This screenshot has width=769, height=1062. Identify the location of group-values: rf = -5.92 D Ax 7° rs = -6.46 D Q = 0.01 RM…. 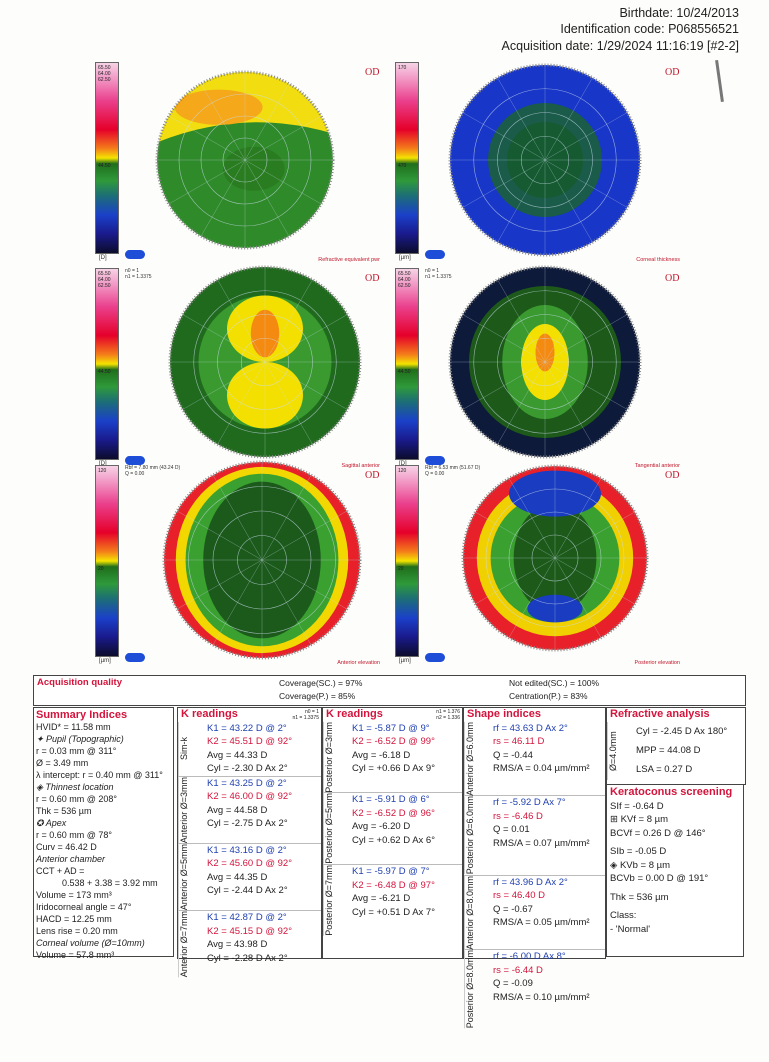
(539, 835).